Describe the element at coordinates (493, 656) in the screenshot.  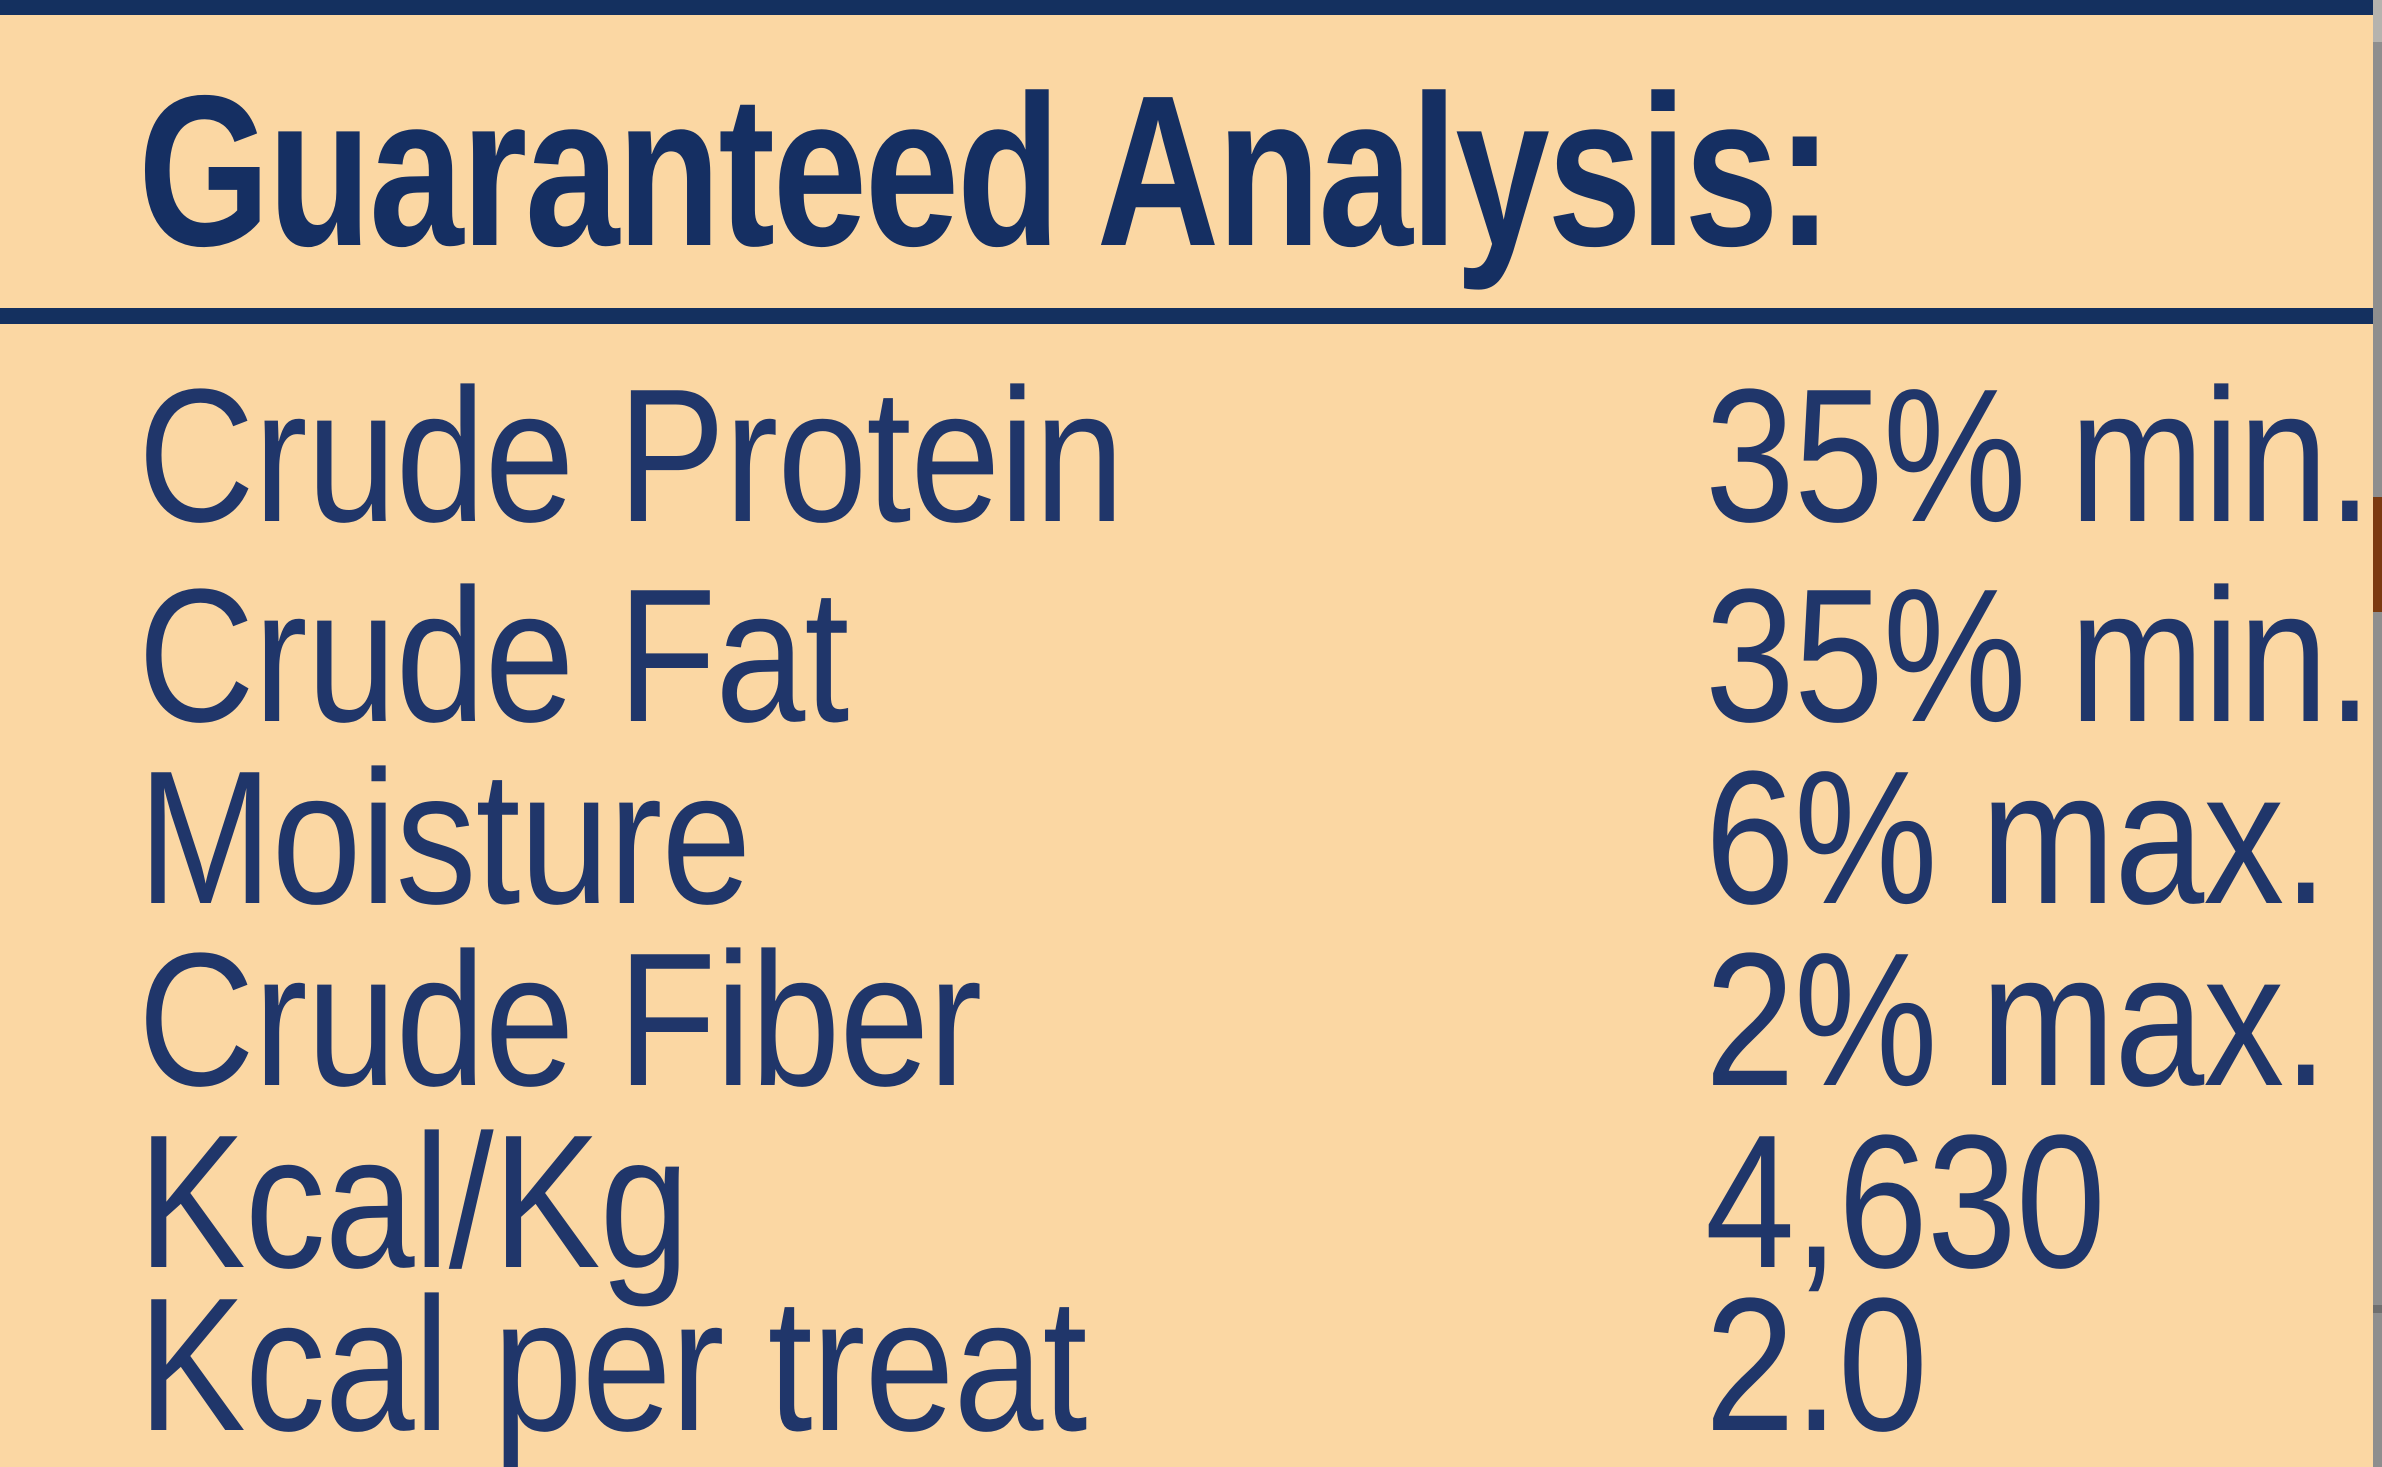
I see `nutrient-name: Crude Fat` at that location.